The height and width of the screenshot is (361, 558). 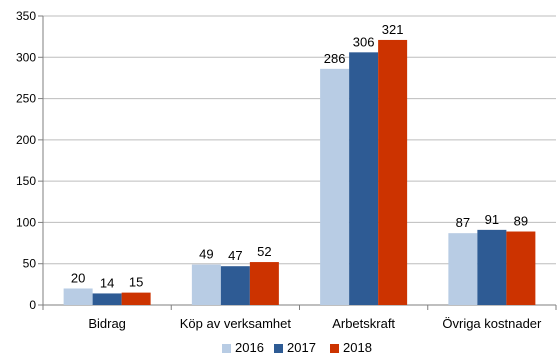 I want to click on data-label: 20, so click(x=78, y=277).